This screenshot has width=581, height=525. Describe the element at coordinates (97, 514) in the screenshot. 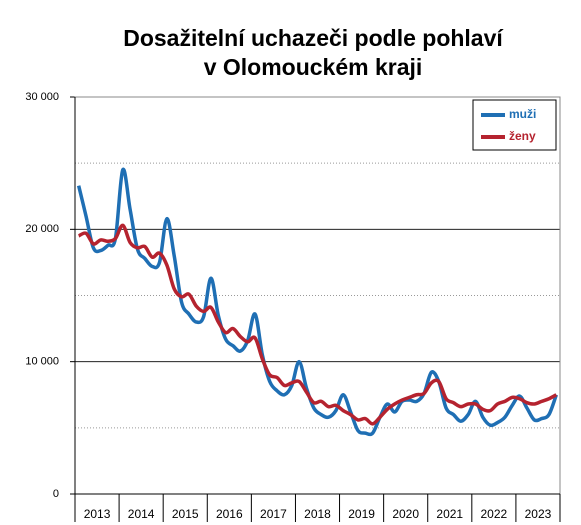

I see `x-tick-label: 2013` at that location.